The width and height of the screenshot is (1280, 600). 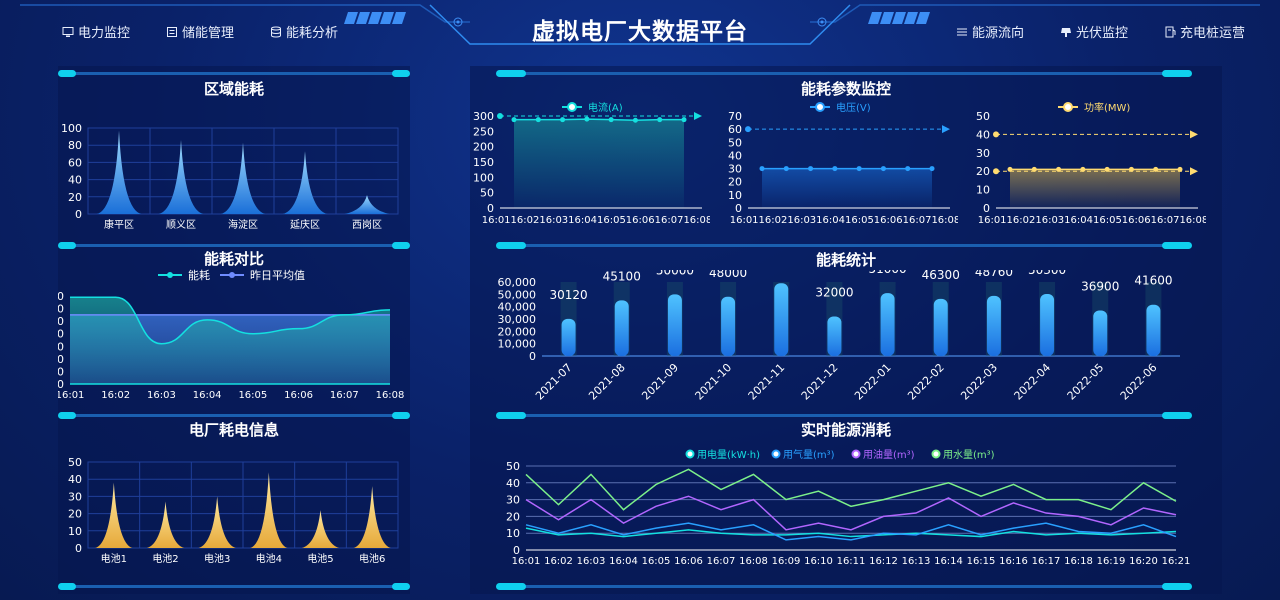 I want to click on x-tick-label: 电池2, so click(x=165, y=558).